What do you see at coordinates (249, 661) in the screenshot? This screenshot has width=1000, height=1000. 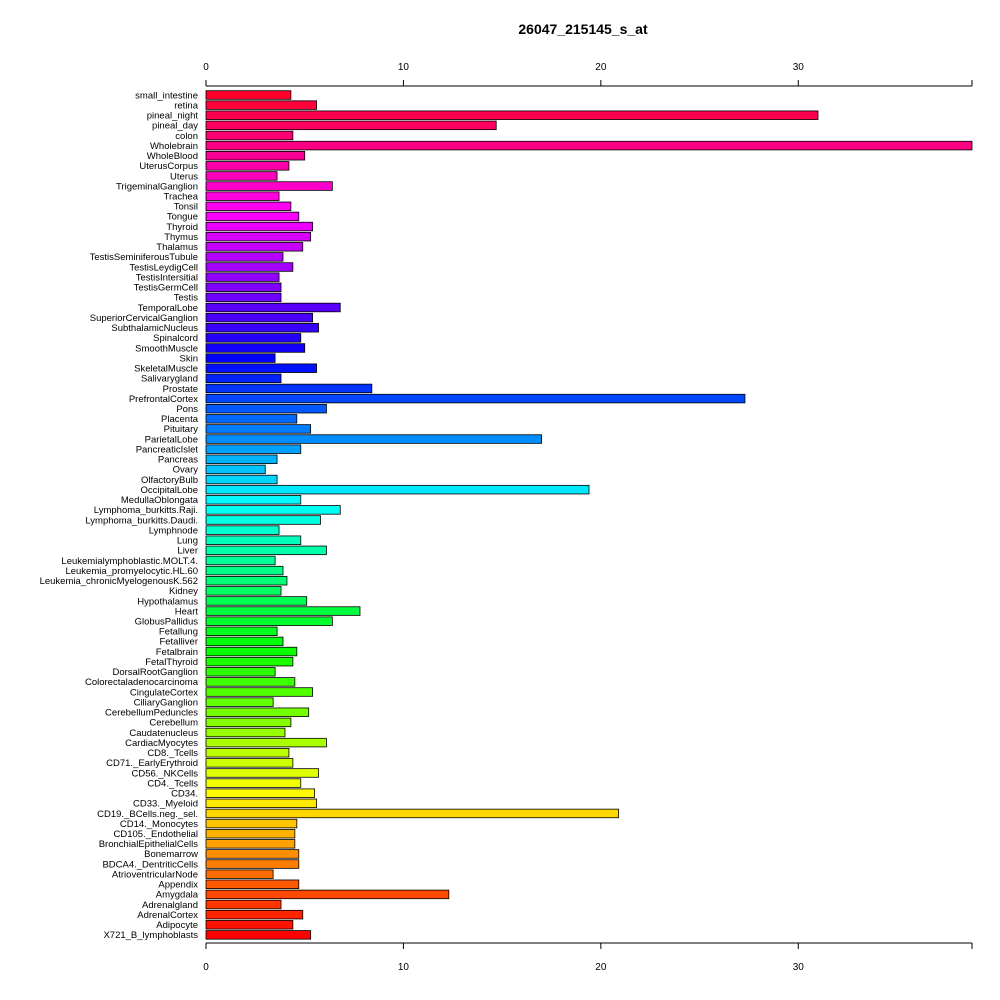 I see `bar-FetalThyroid` at bounding box center [249, 661].